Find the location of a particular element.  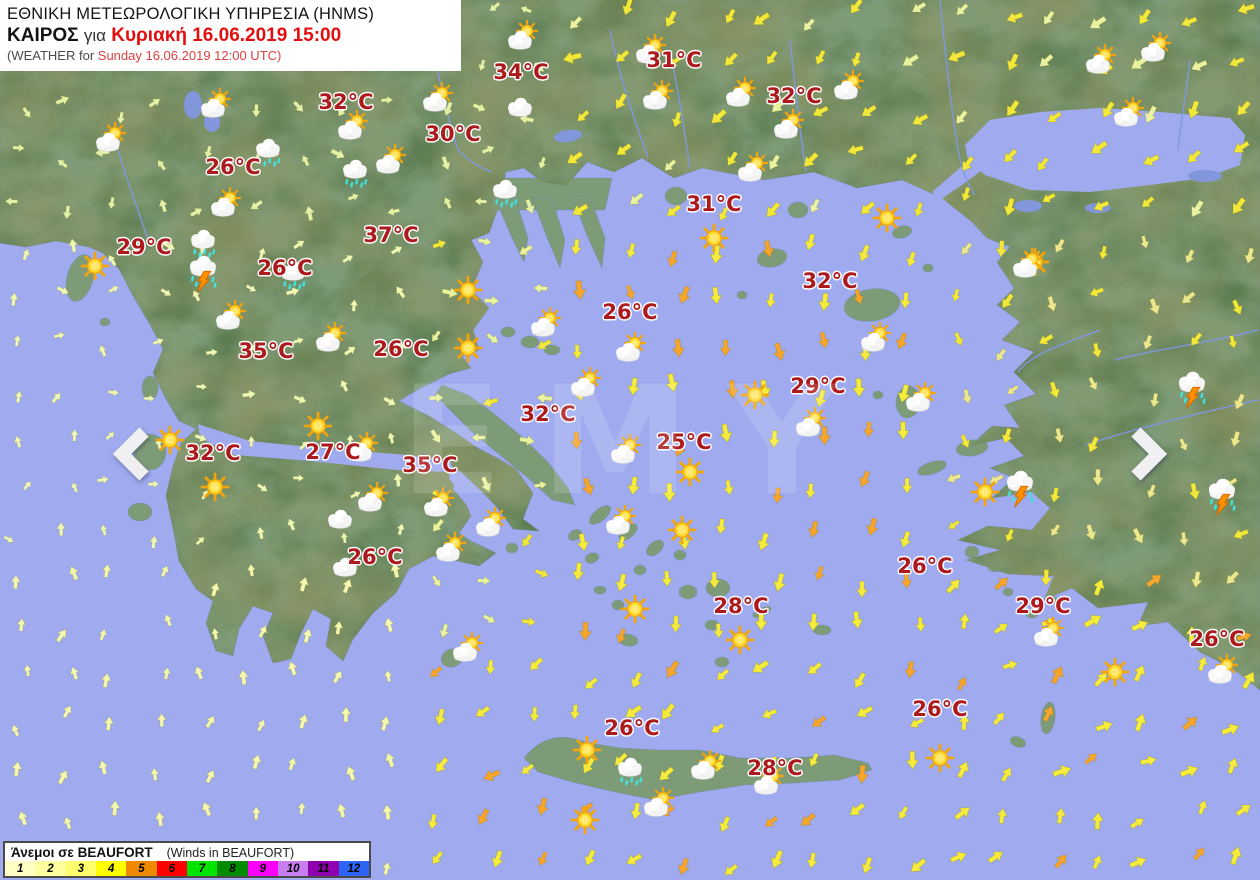

temperature-label: 34°C is located at coordinates (521, 72).